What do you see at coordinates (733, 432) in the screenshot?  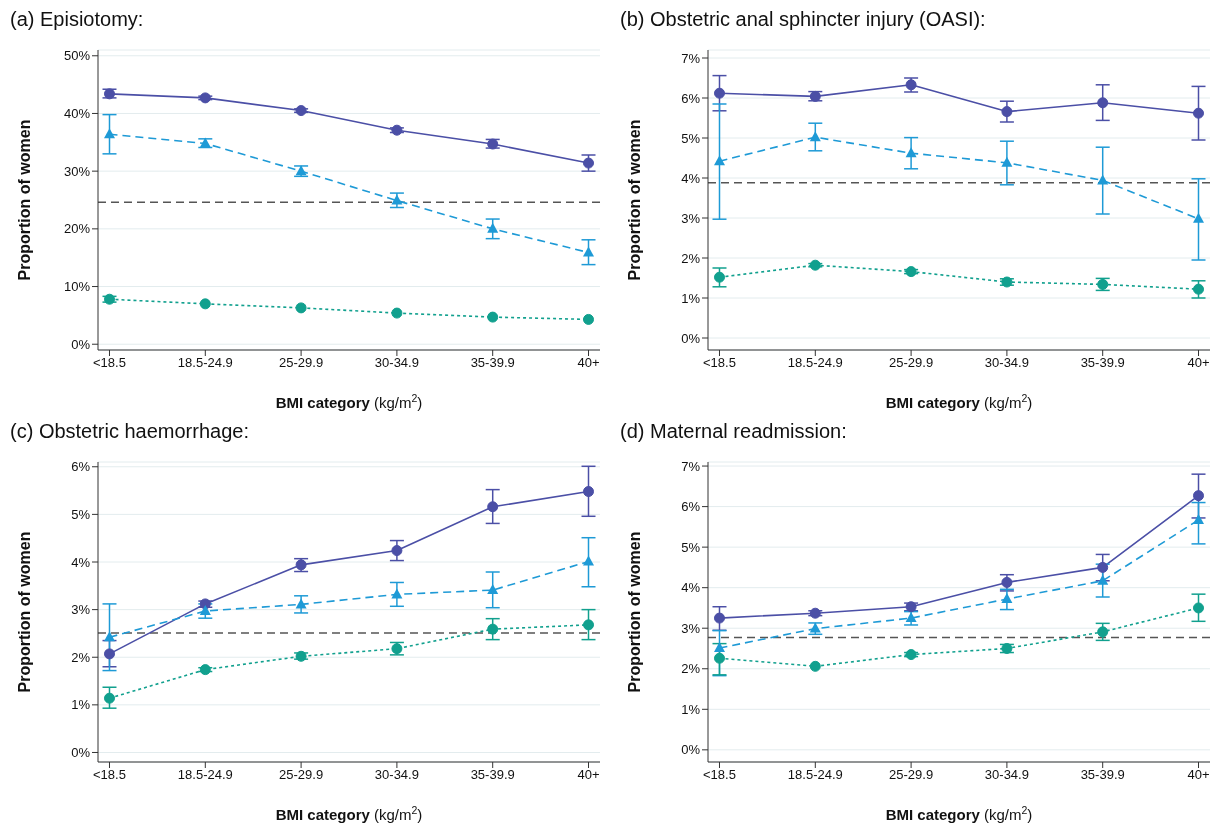 I see `chart-title: (d) Maternal readmission:` at bounding box center [733, 432].